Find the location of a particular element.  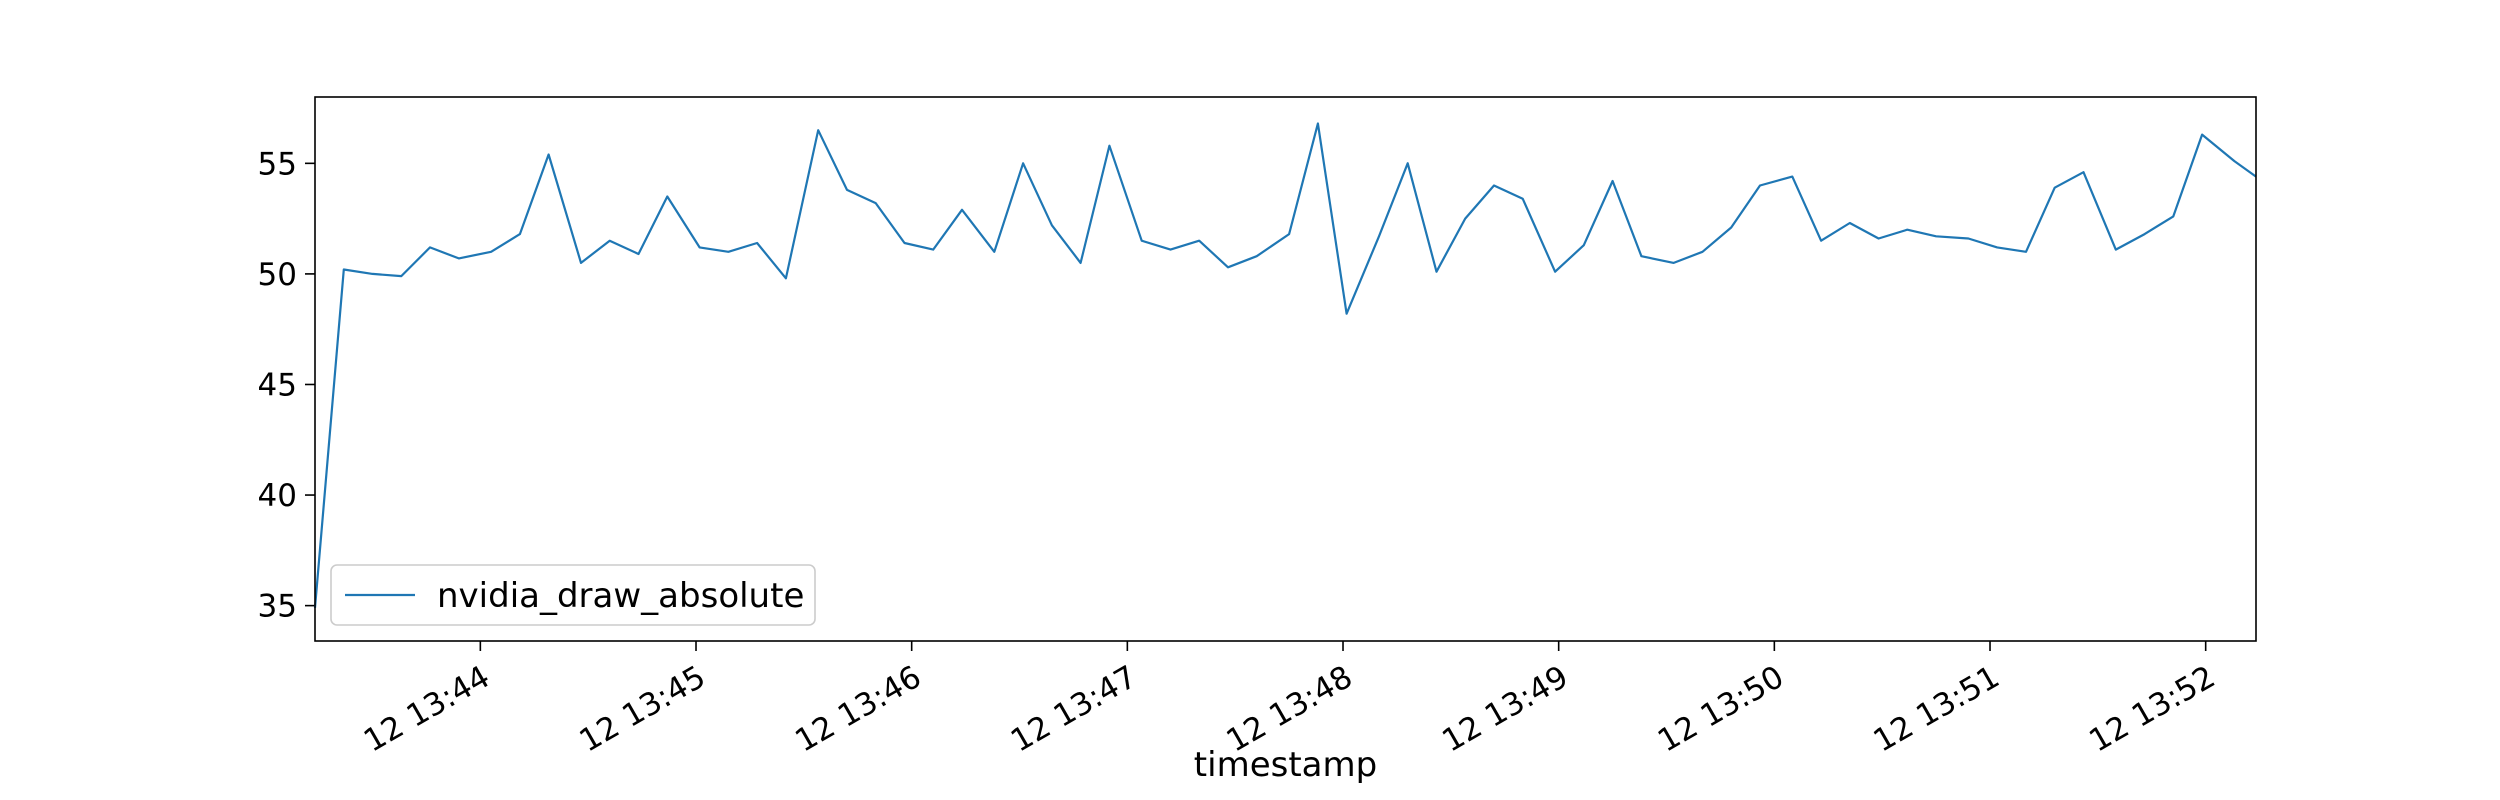

legend-label: nvidia_draw_absolute is located at coordinates (620, 596).